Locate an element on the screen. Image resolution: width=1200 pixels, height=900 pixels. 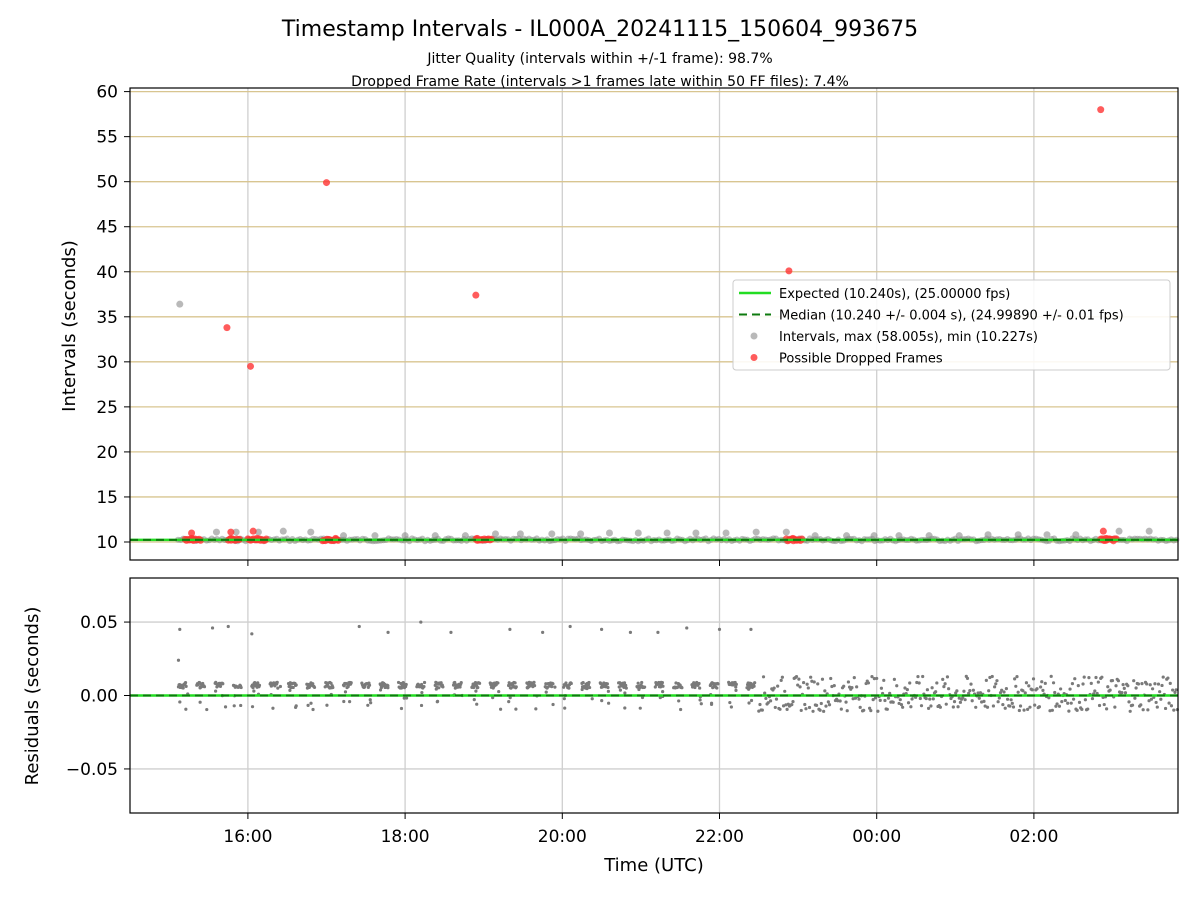
intervals-y-tick-label: 40 is located at coordinates (107, 273).